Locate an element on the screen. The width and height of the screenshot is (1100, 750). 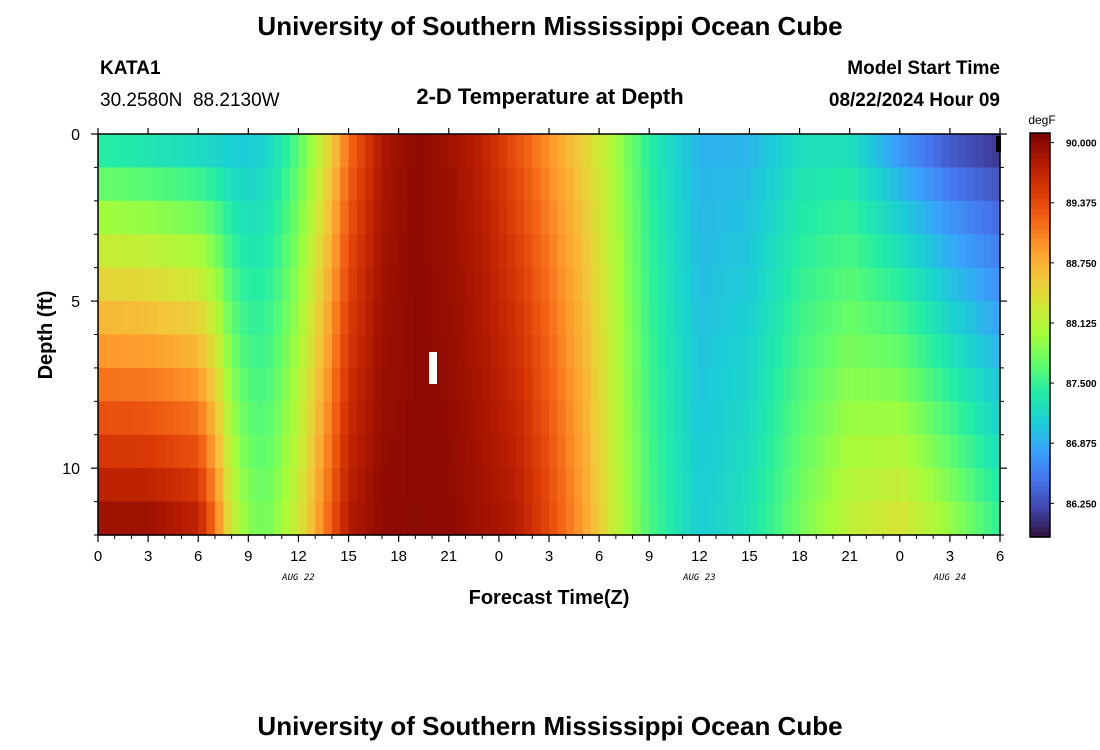
y-tick-label: 5 is located at coordinates (75, 302).